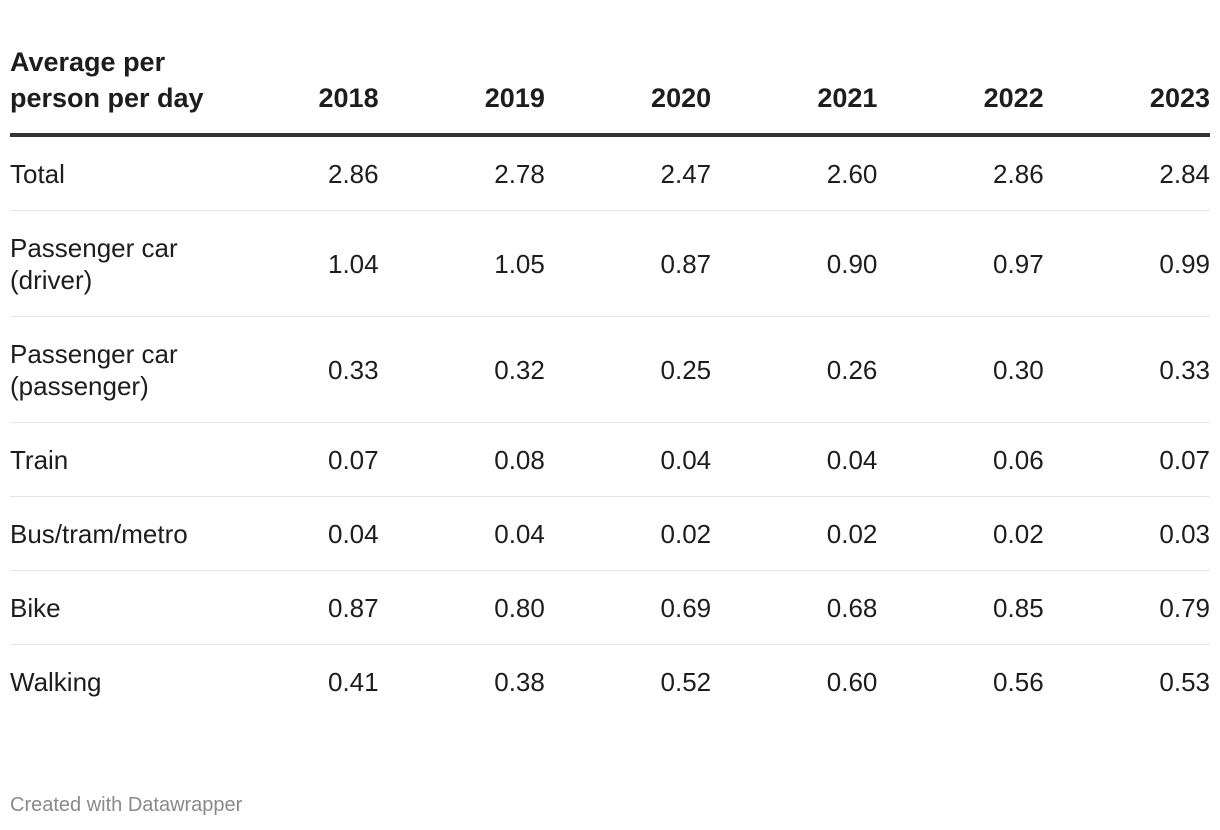 This screenshot has height=830, width=1220. I want to click on table-cell: 0.53, so click(1184, 681).